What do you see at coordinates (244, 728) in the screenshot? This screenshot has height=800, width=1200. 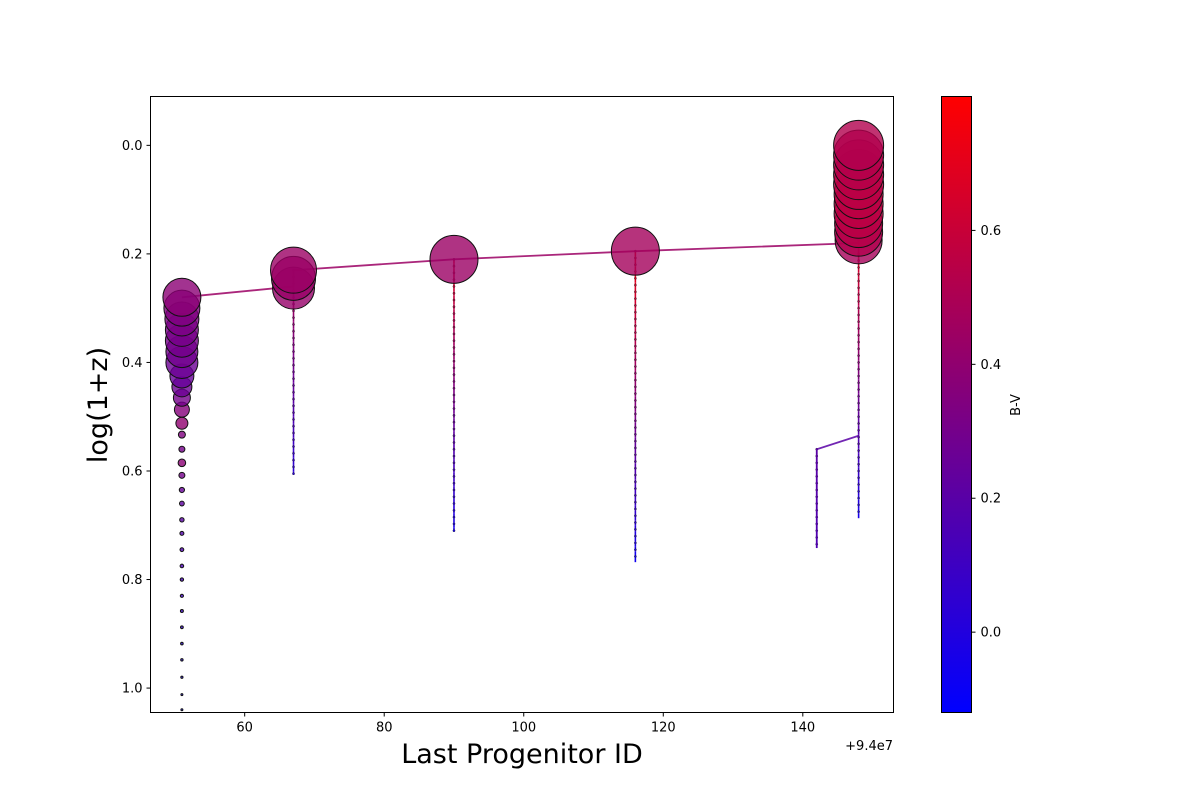 I see `x-tick-label: 60` at bounding box center [244, 728].